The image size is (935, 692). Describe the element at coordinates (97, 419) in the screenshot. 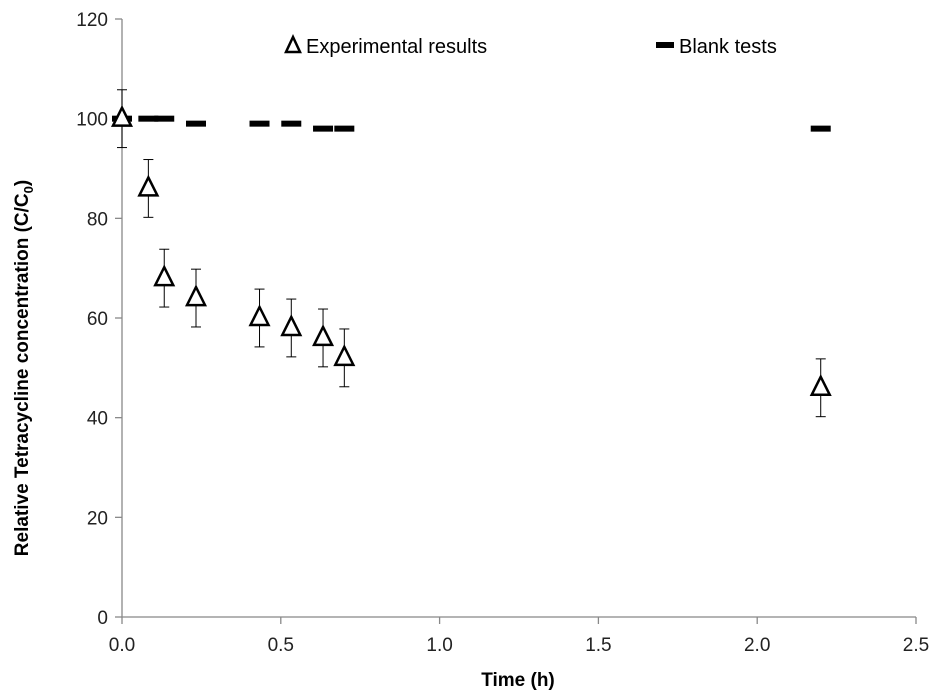

I see `y-tick-label: 40` at that location.